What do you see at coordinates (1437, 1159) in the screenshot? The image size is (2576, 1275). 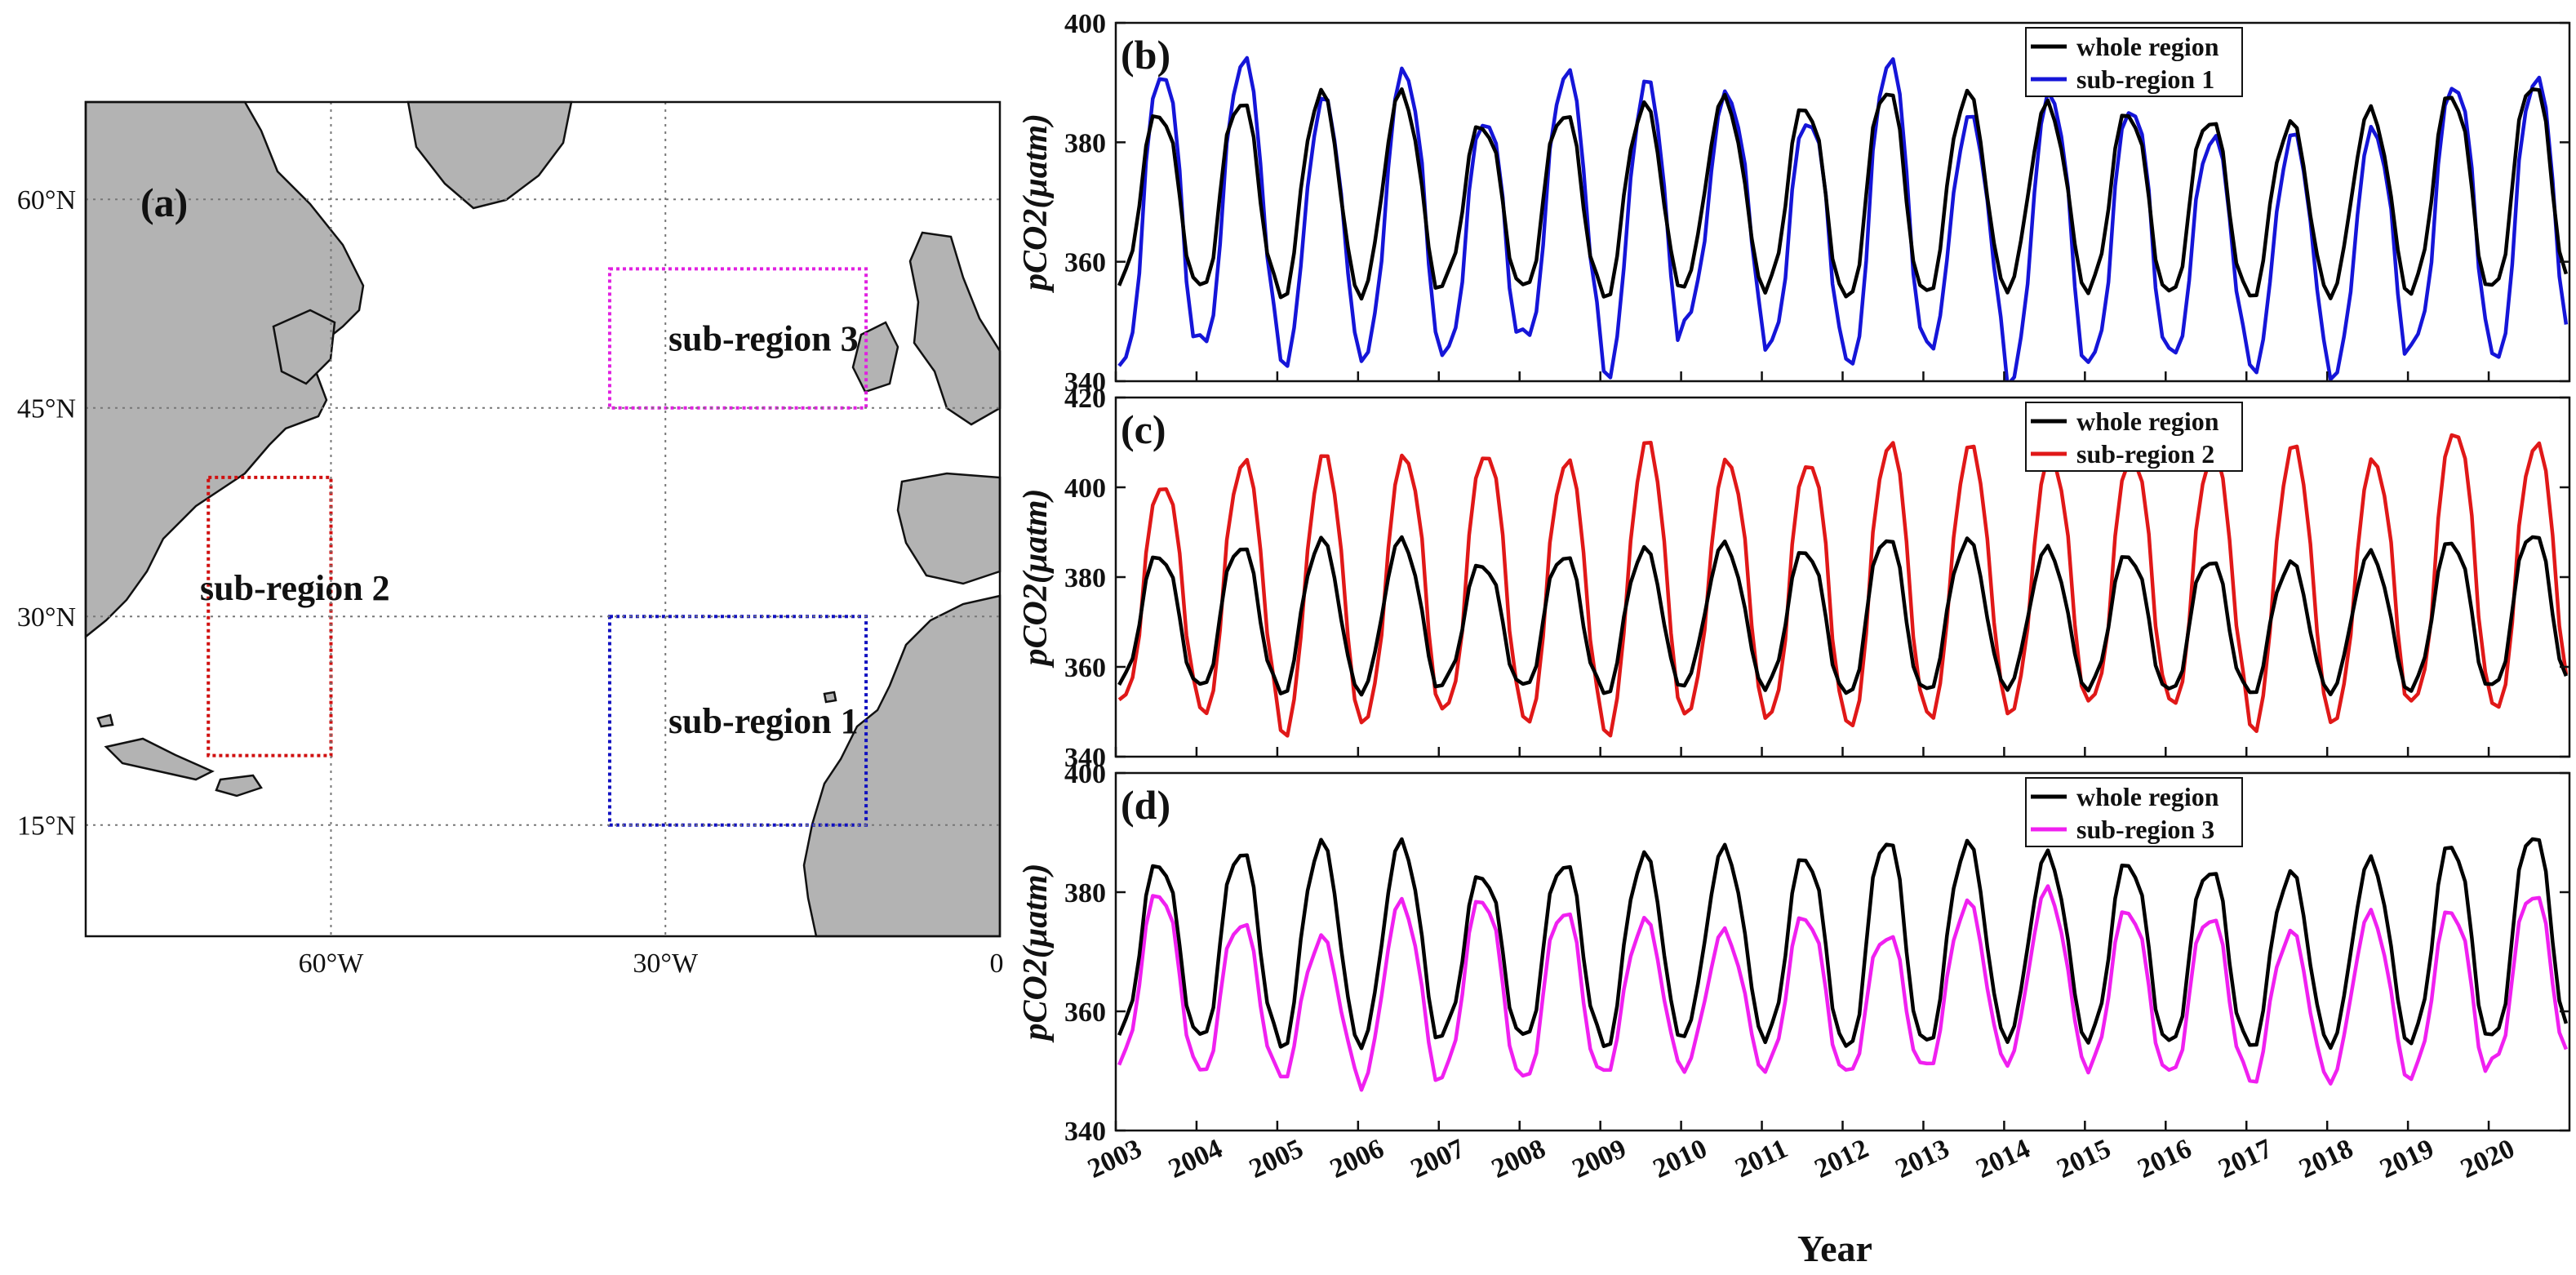 I see `x-tick-label: 2007` at bounding box center [1437, 1159].